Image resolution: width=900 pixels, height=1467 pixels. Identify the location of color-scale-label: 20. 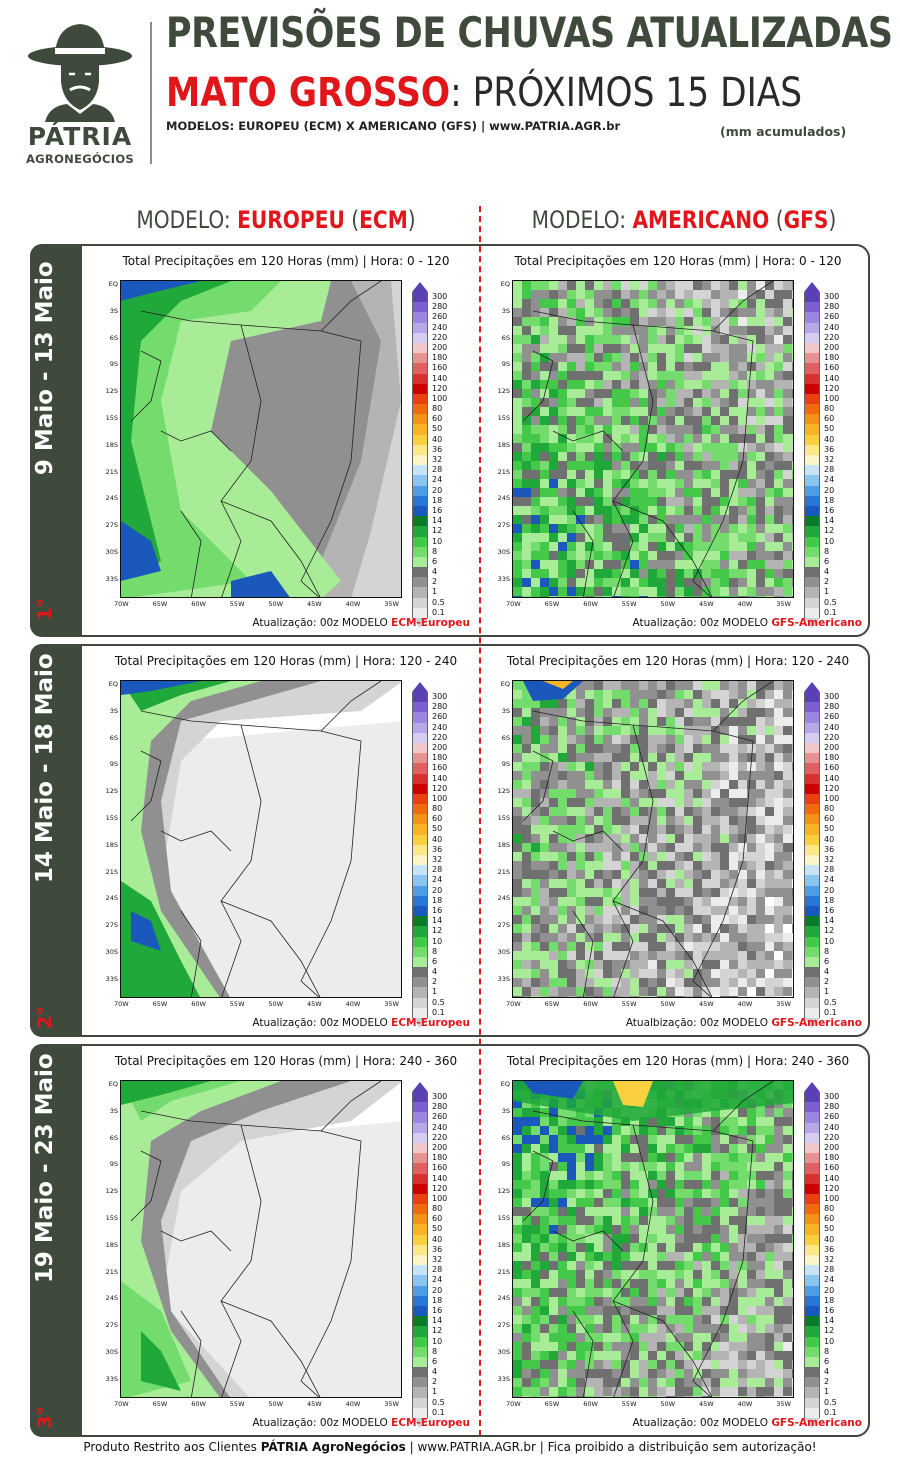
(829, 1290).